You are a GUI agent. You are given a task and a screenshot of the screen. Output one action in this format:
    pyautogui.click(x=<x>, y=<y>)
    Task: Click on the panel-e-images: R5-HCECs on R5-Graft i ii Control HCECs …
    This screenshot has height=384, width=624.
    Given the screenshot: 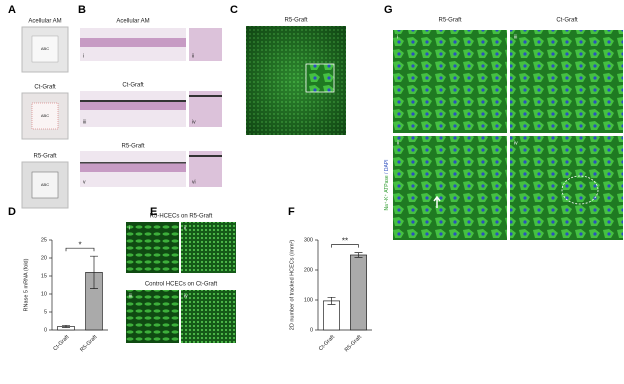 What is the action you would take?
    pyautogui.click(x=181, y=278)
    